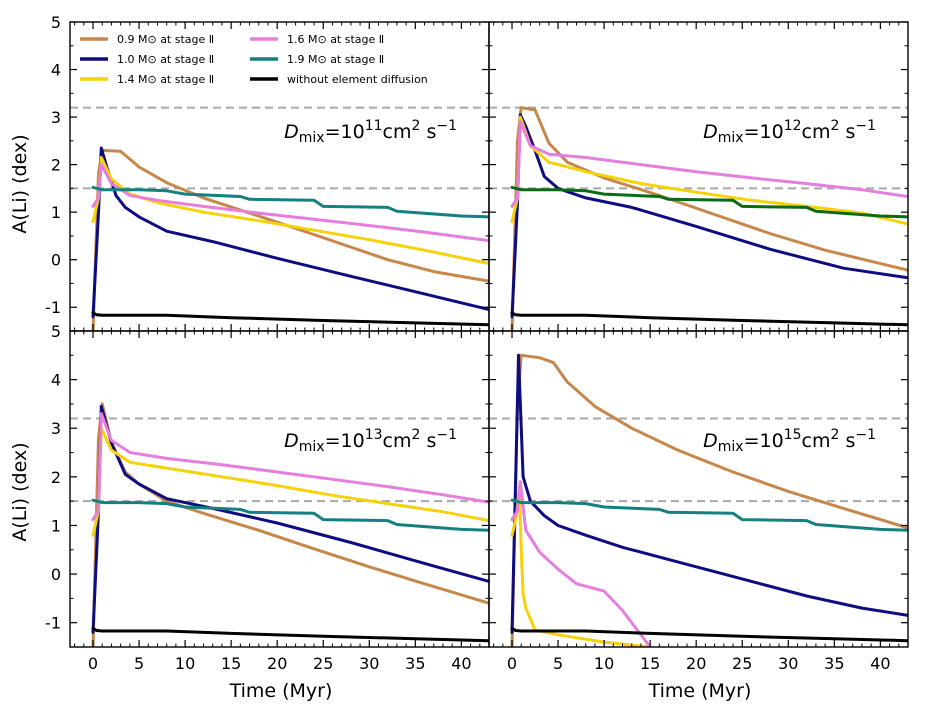 Image resolution: width=926 pixels, height=718 pixels. I want to click on x-axis-label-right: Time (Myr), so click(700, 691).